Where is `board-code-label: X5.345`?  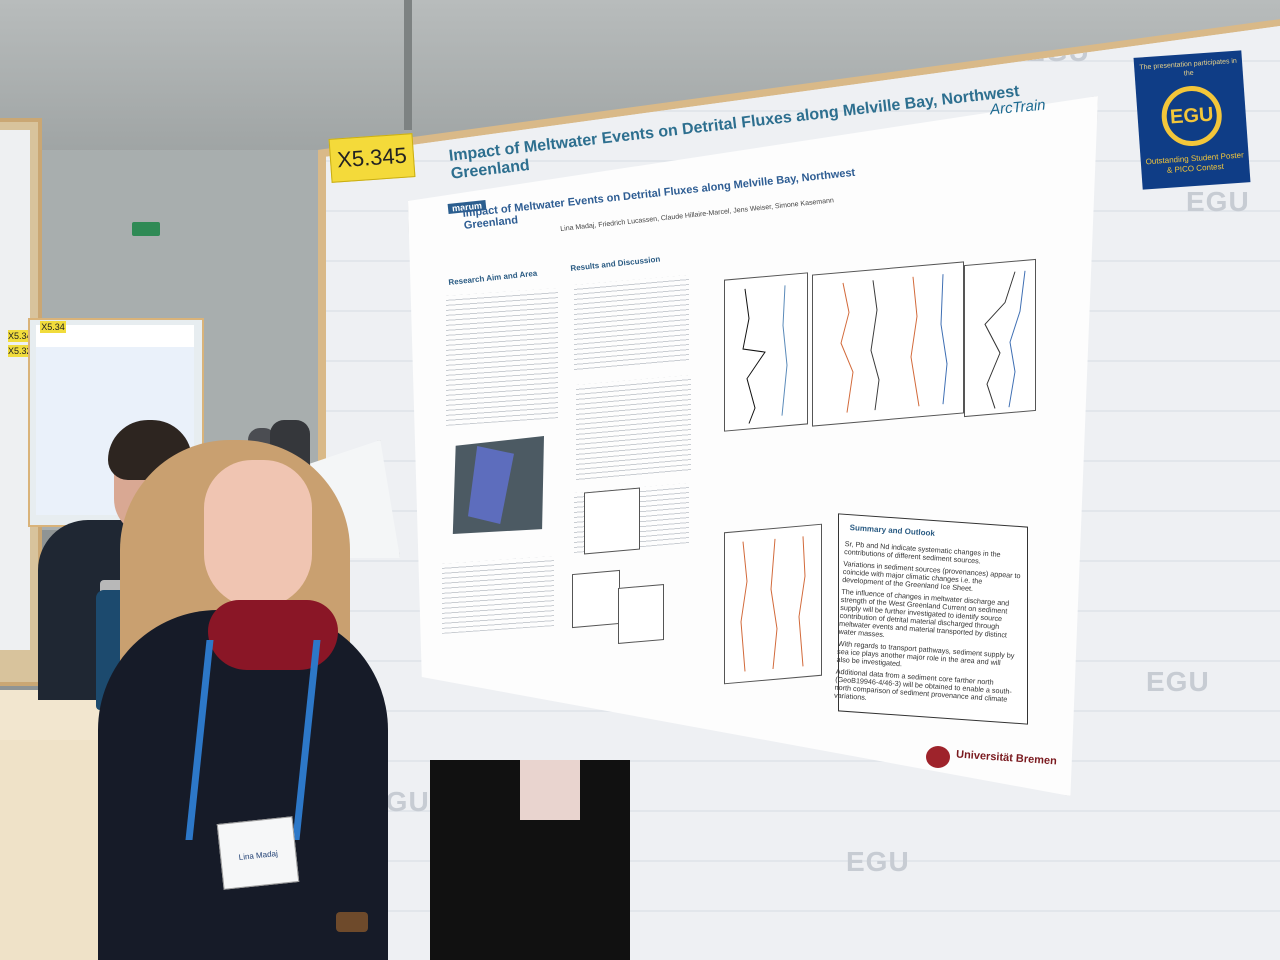
board-code-label: X5.345 is located at coordinates (372, 158).